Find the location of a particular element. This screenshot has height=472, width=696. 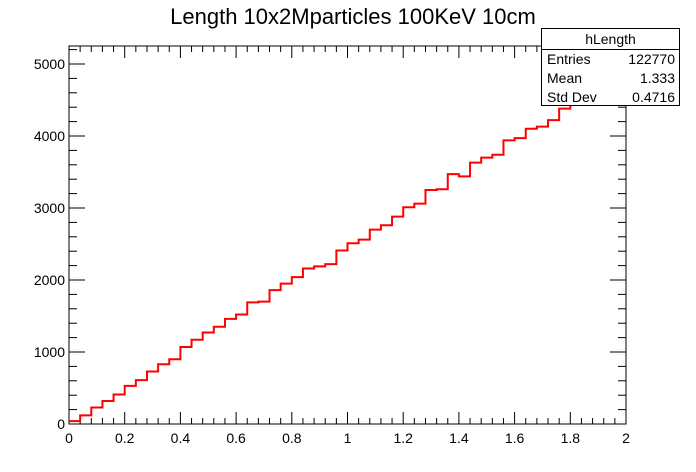

x-tick-label: 1.8 is located at coordinates (571, 438).